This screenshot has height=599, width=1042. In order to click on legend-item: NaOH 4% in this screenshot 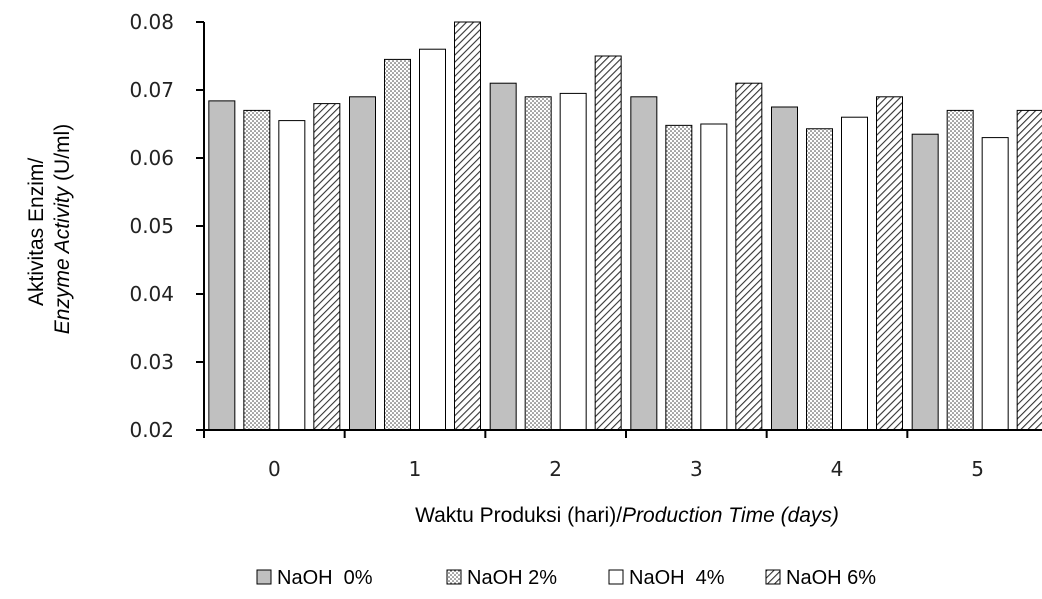, I will do `click(666, 578)`.